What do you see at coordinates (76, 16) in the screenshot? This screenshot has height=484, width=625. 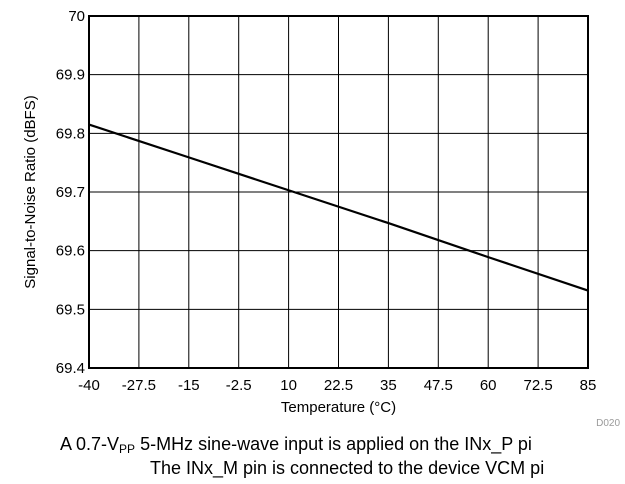 I see `y-tick-label: 70` at bounding box center [76, 16].